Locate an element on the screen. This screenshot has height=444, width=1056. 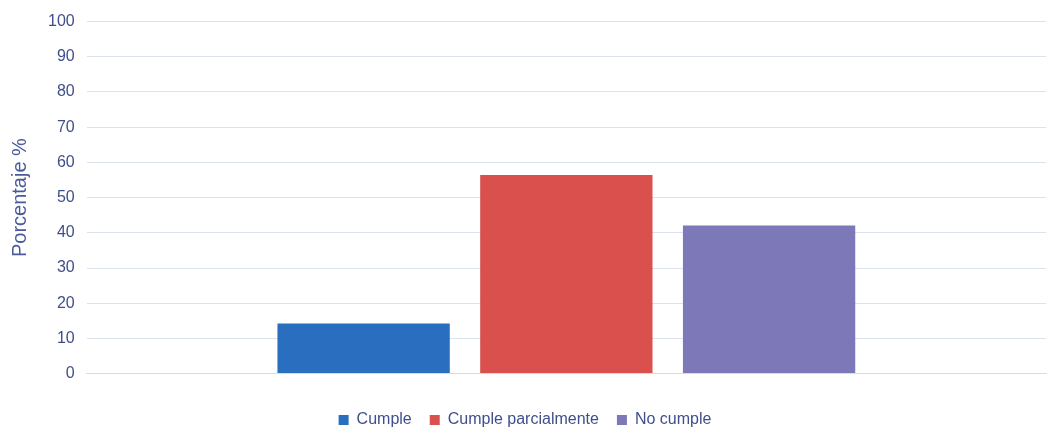
y-tick-label: 50 is located at coordinates (65, 197).